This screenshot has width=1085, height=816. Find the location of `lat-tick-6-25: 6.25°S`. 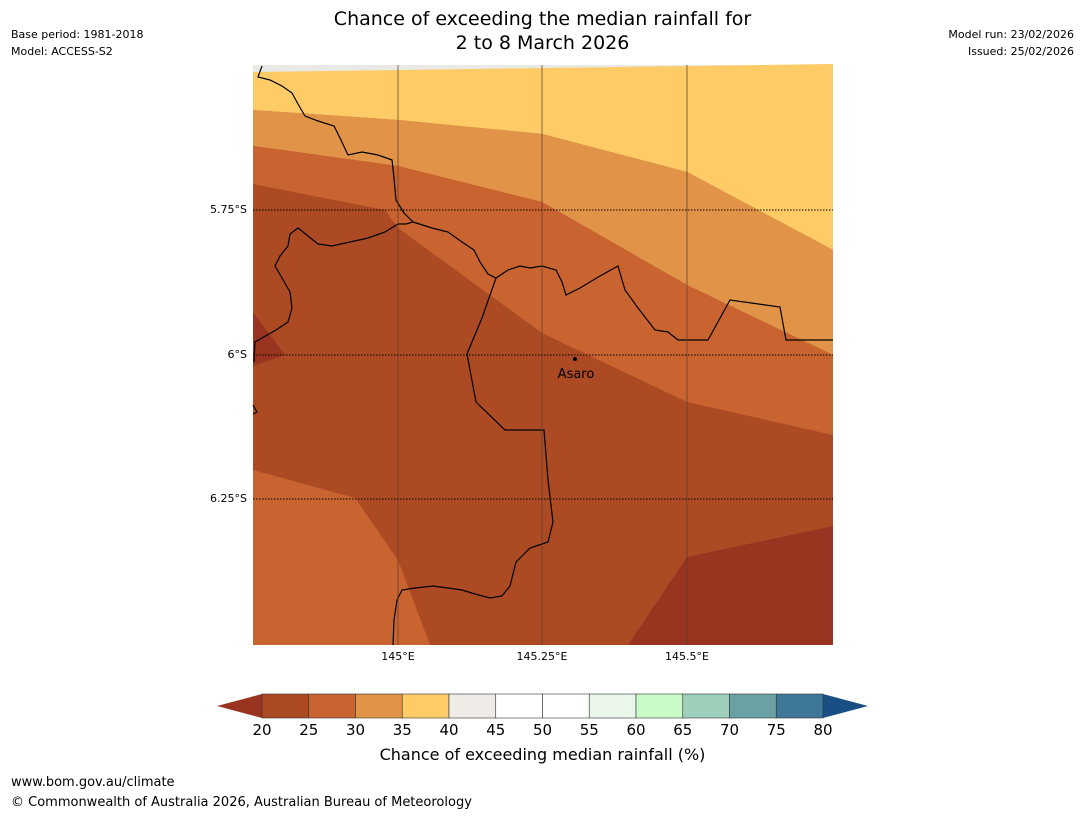

lat-tick-6-25: 6.25°S is located at coordinates (228, 498).